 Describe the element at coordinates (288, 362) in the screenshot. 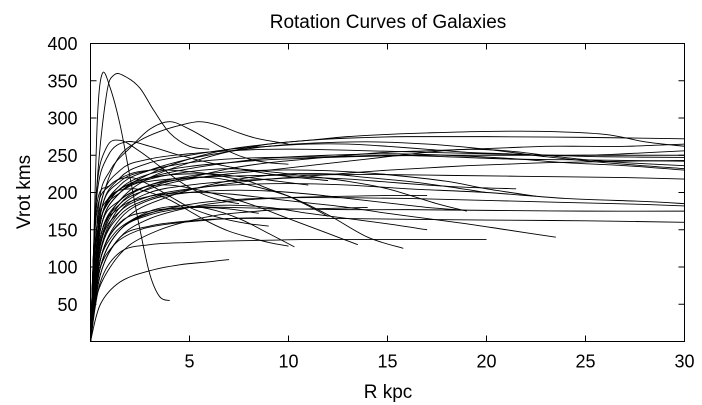

I see `x-tick-label: 10` at that location.